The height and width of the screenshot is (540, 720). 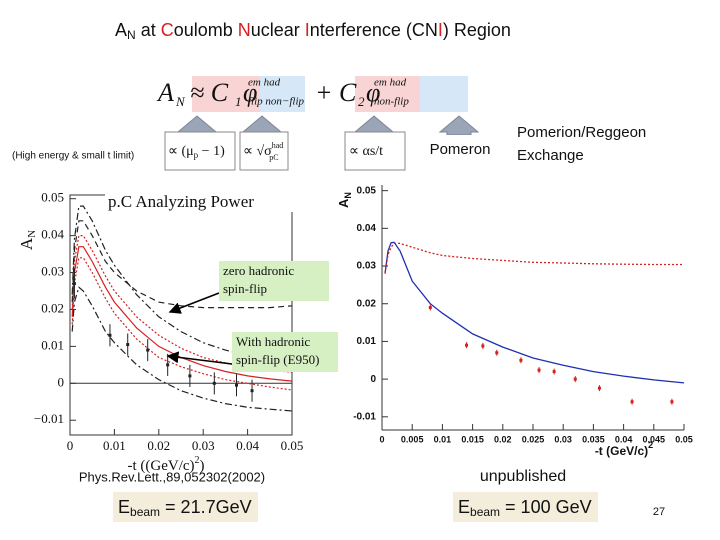 What do you see at coordinates (181, 151) in the screenshot?
I see `prop-part: ∝ (μ` at bounding box center [181, 151].